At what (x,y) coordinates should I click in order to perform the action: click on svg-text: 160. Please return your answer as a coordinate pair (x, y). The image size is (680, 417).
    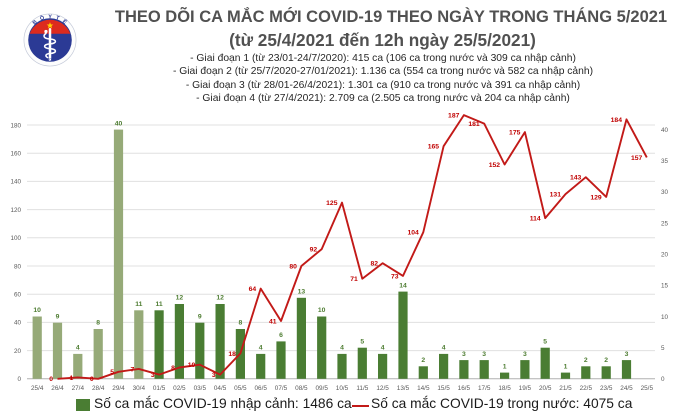
    Looking at the image, I should click on (15, 154).